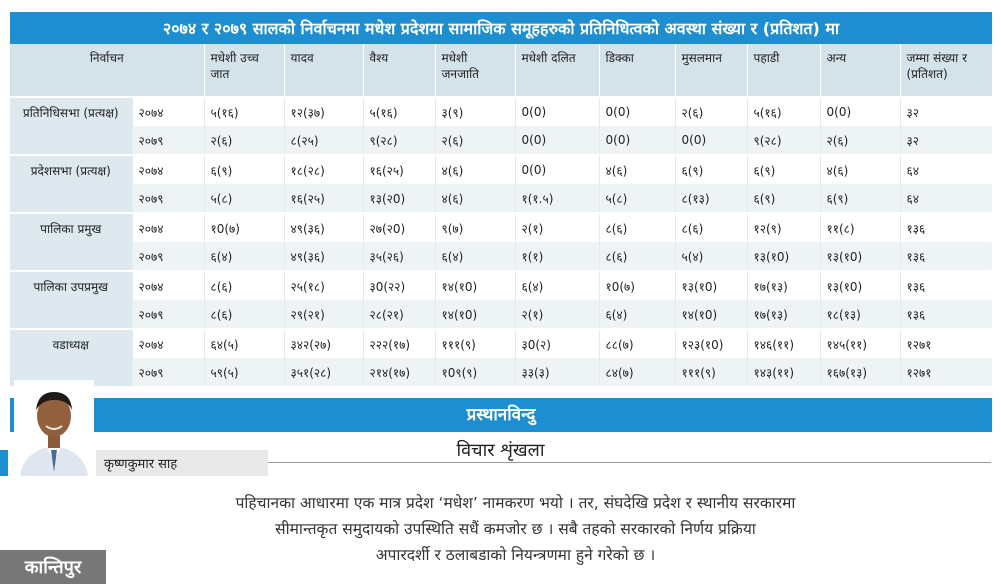 The image size is (1001, 584). I want to click on author-name-box: कृष्णकुमार साह, so click(182, 463).